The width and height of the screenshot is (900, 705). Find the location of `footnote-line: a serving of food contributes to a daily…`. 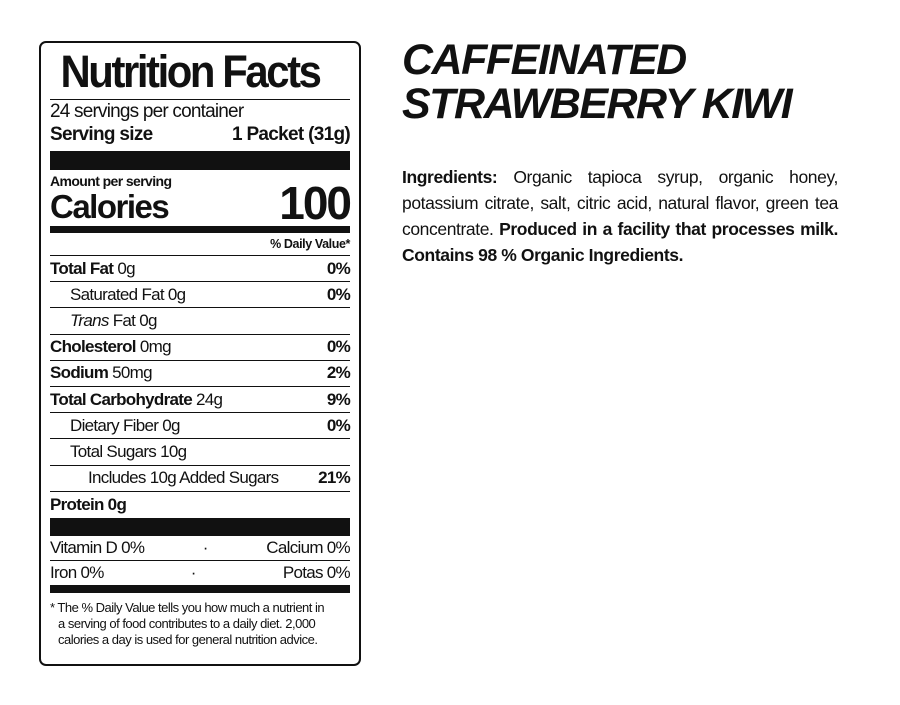

footnote-line: a serving of food contributes to a daily… is located at coordinates (187, 623).